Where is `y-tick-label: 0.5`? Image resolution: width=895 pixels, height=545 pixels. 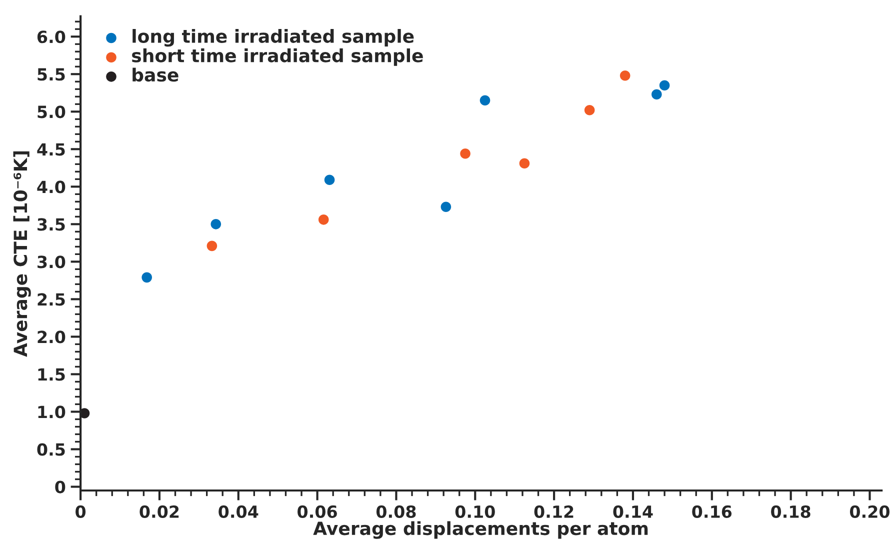
y-tick-label: 0.5 is located at coordinates (51, 449).